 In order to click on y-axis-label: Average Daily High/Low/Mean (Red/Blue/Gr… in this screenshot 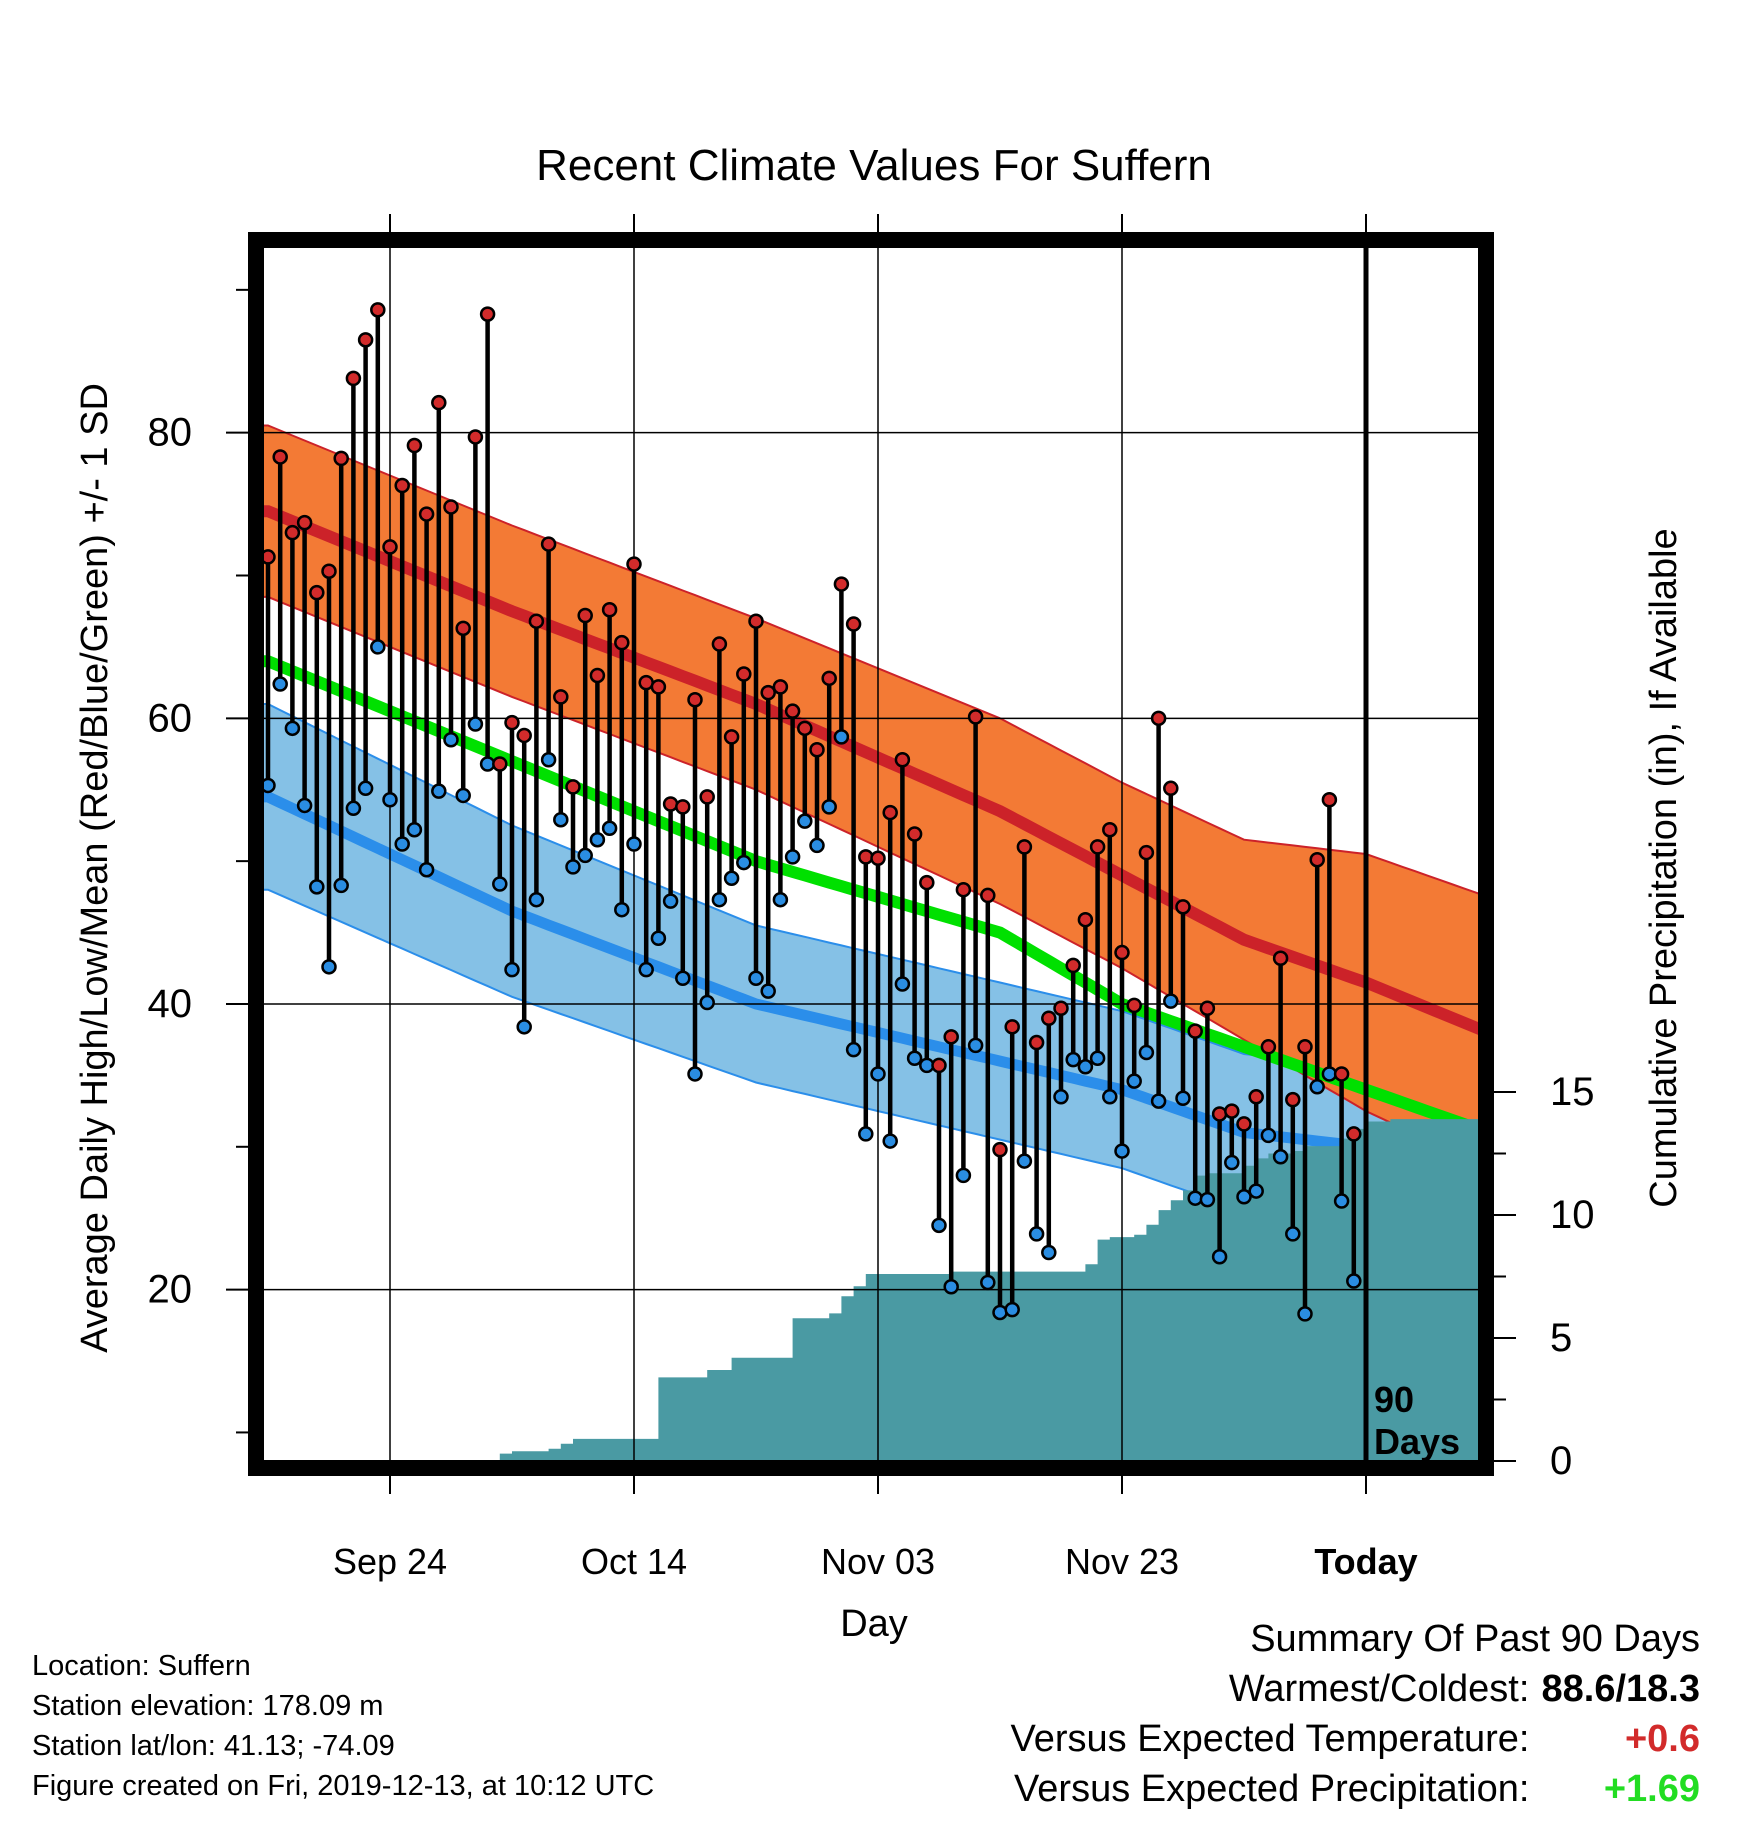, I will do `click(95, 868)`.